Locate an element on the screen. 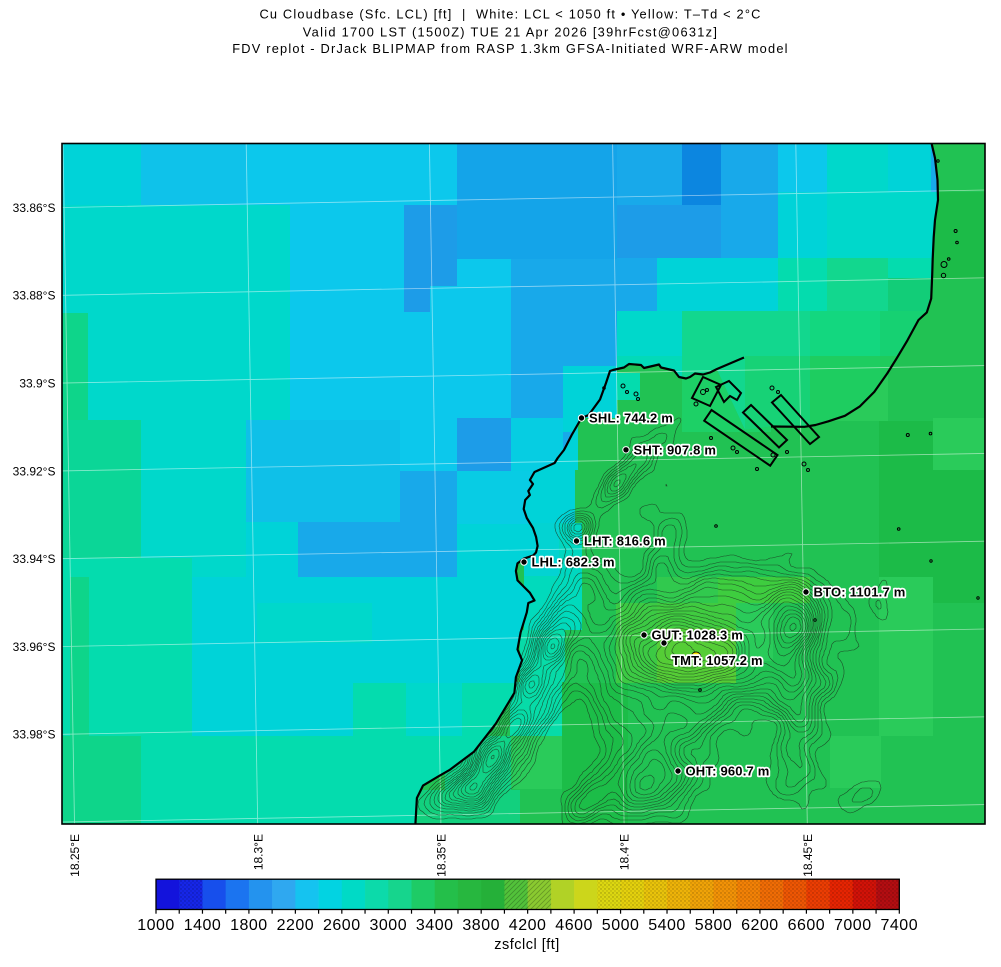 Image resolution: width=1001 pixels, height=967 pixels. svg-text: 4200 is located at coordinates (528, 925).